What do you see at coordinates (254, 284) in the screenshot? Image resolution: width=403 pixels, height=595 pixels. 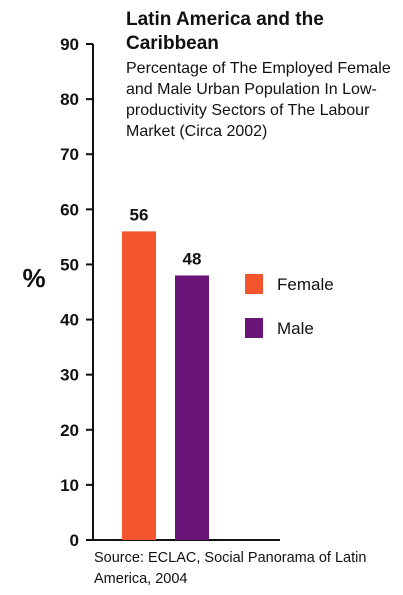 I see `legend-swatch-female` at bounding box center [254, 284].